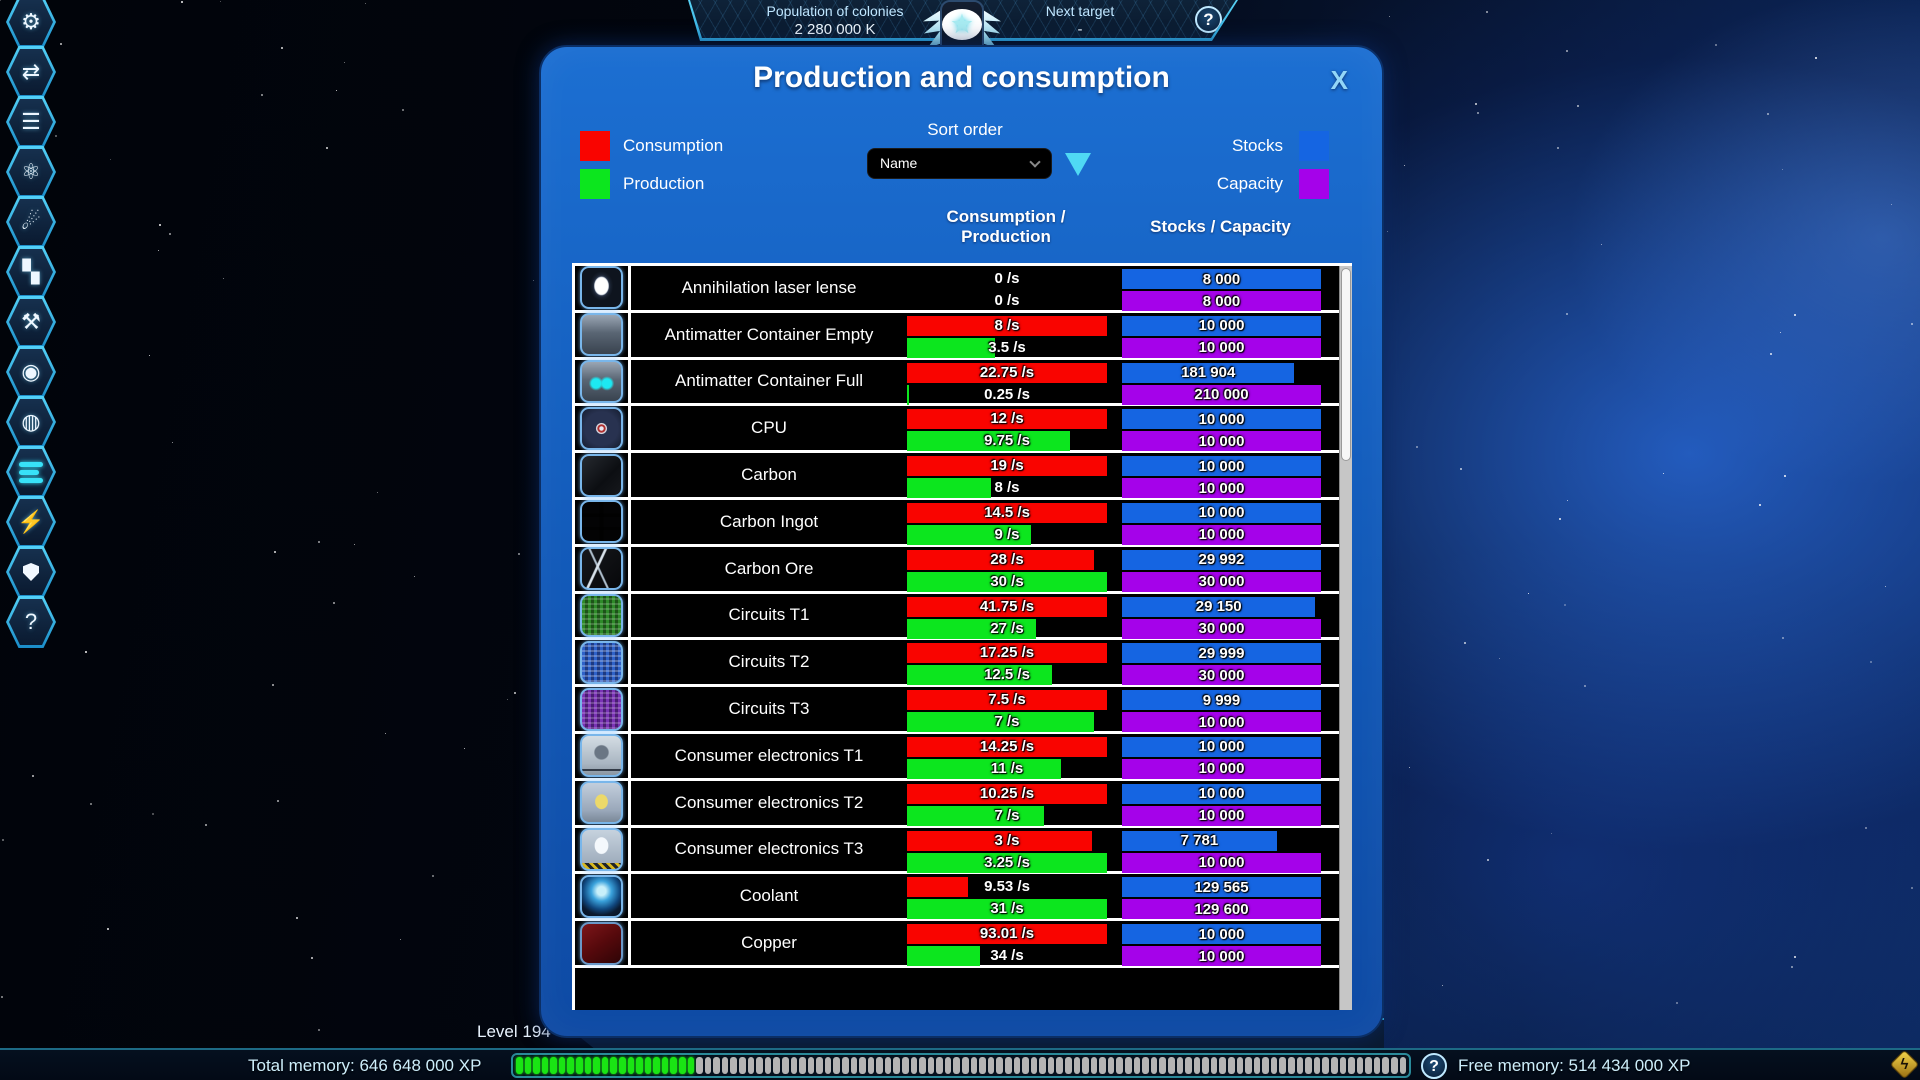 The height and width of the screenshot is (1080, 1920). Describe the element at coordinates (959, 163) in the screenshot. I see `sort-dropdown: Name` at that location.